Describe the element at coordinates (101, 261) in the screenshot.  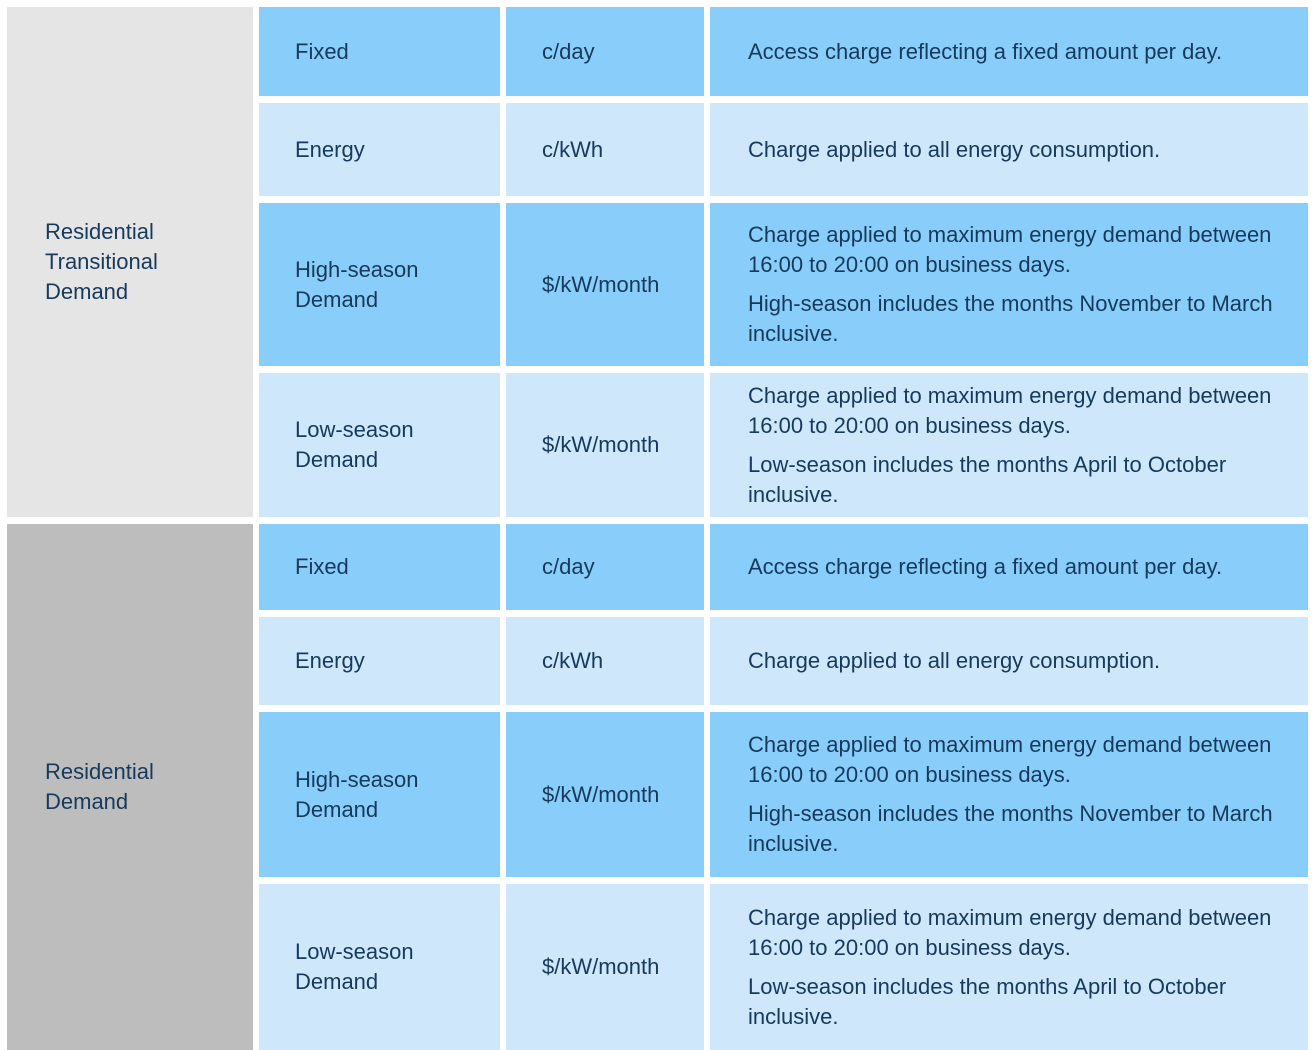
I see `group-label: Residential Transitional Demand` at that location.